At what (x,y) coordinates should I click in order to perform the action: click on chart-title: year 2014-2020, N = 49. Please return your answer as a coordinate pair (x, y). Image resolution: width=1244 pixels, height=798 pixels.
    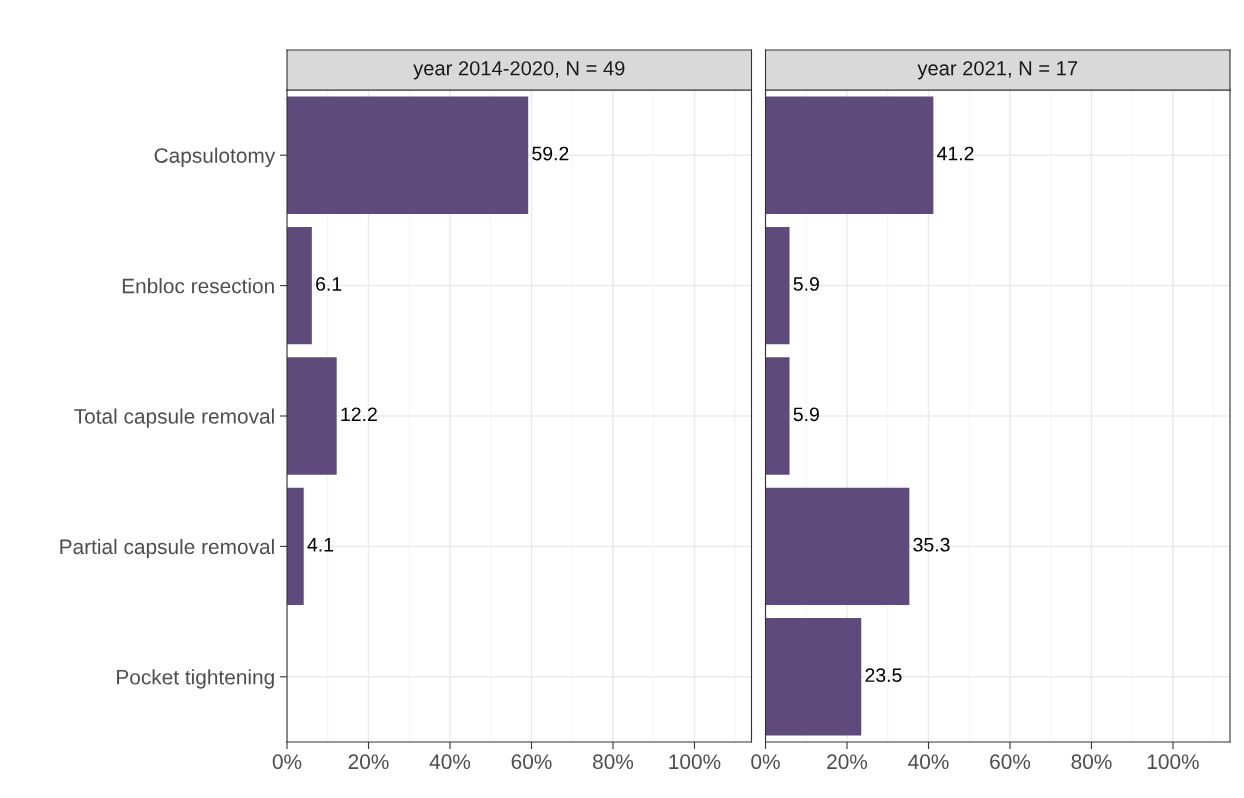
    Looking at the image, I should click on (519, 70).